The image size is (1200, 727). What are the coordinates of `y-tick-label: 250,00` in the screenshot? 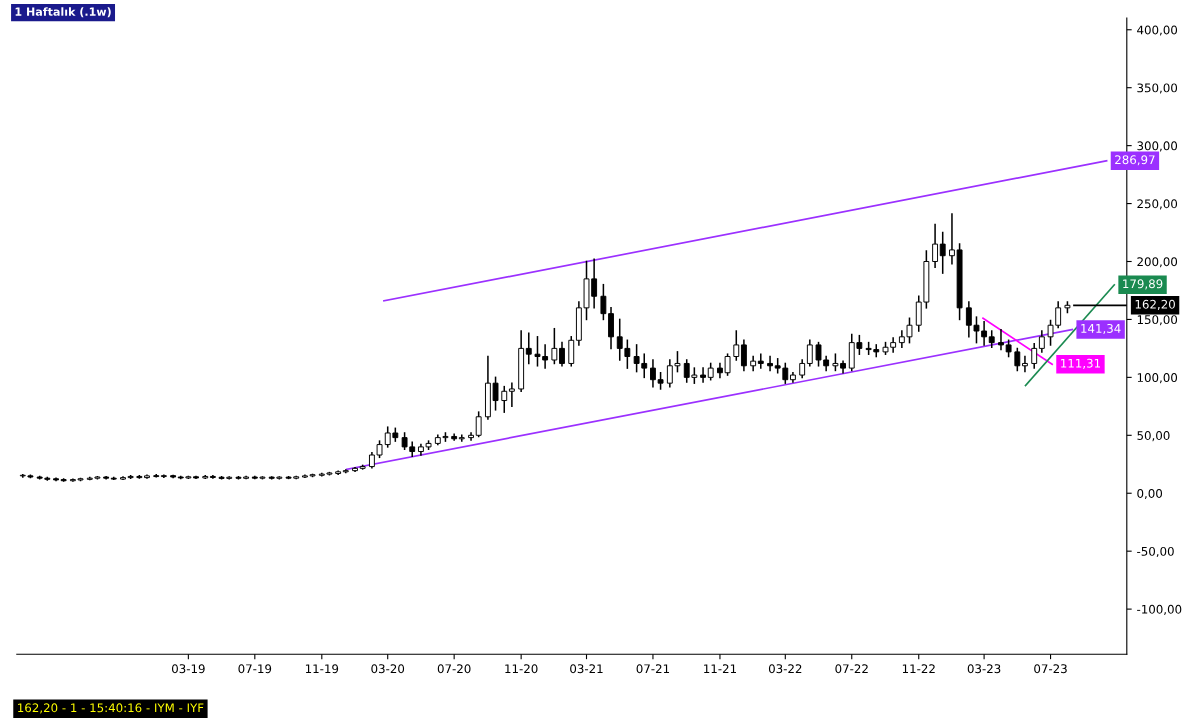 It's located at (1157, 204).